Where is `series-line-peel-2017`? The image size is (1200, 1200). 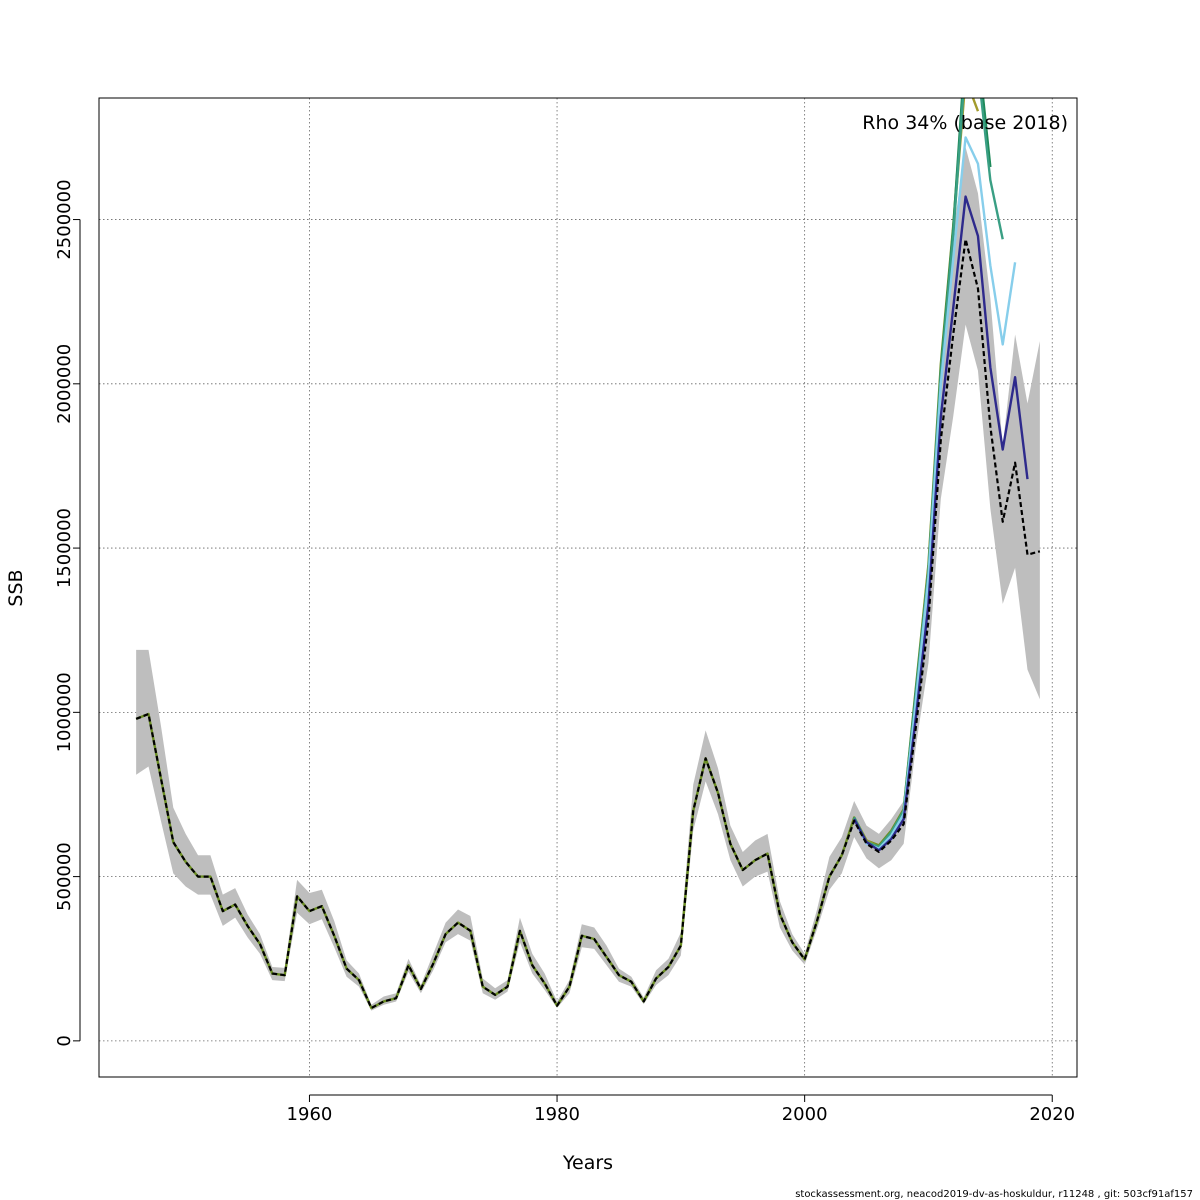 series-line-peel-2017 is located at coordinates (941, 523).